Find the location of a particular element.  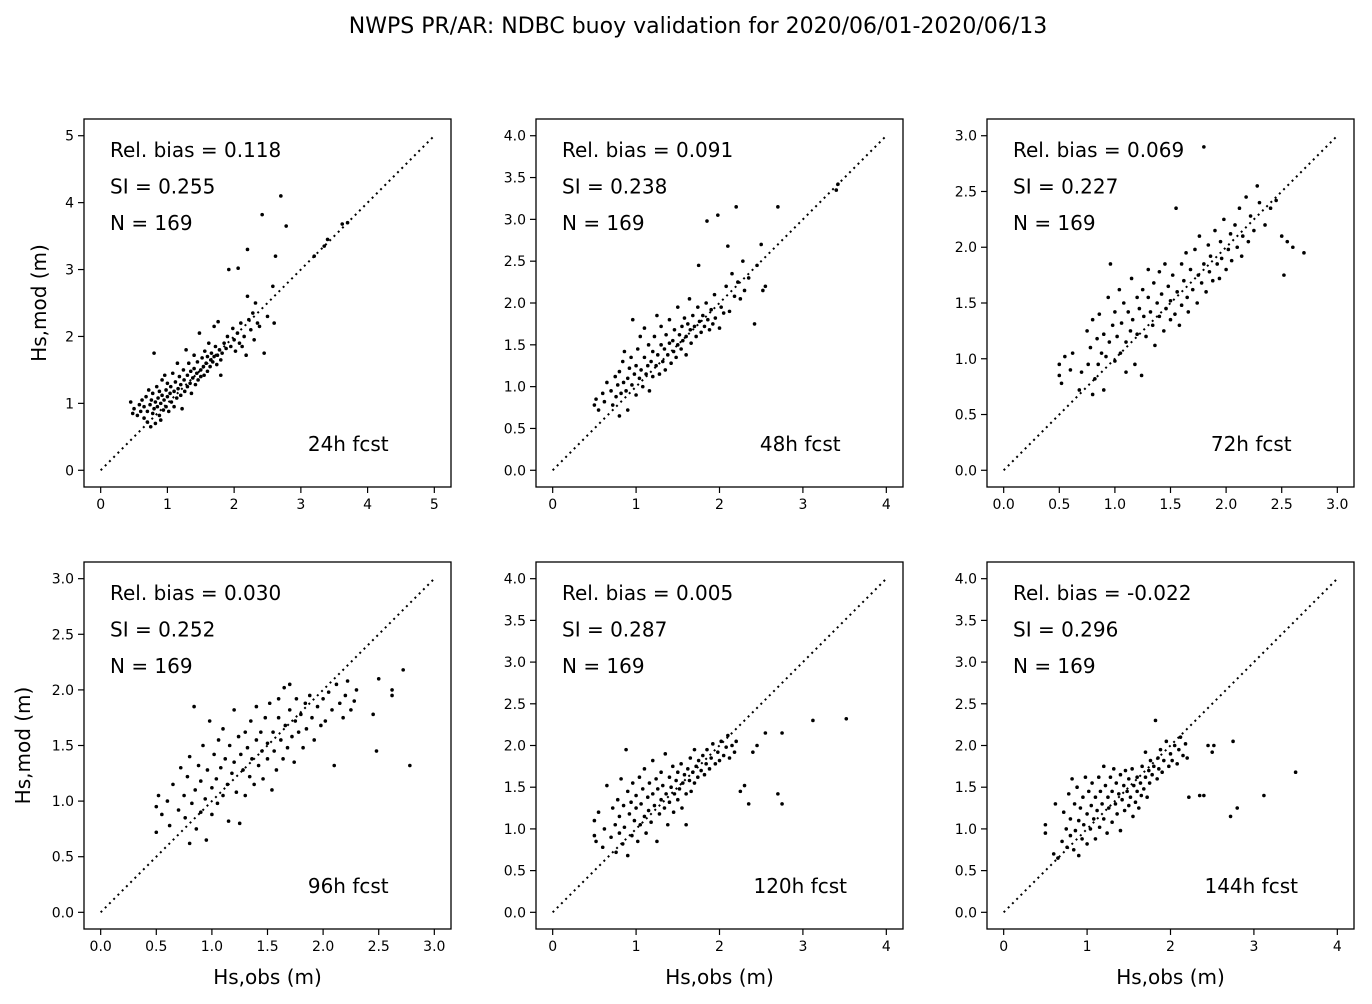

rel-bias-label: Rel. bias = 0.118 is located at coordinates (195, 150).